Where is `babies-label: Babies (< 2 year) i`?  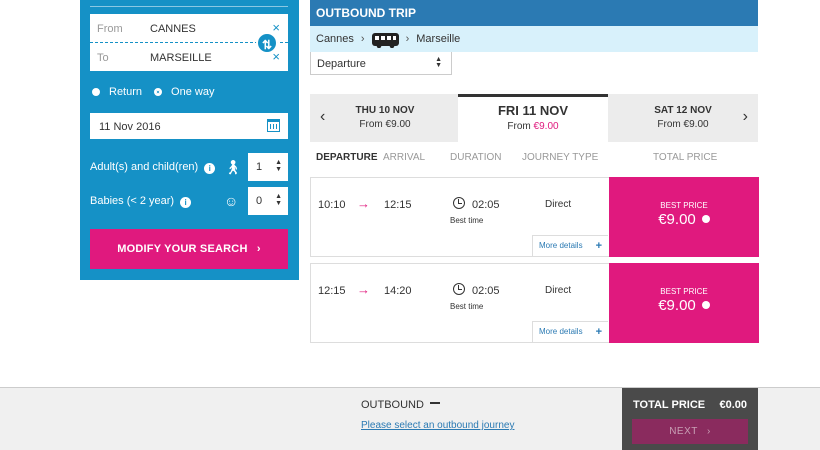
babies-label: Babies (< 2 year) i is located at coordinates (141, 201).